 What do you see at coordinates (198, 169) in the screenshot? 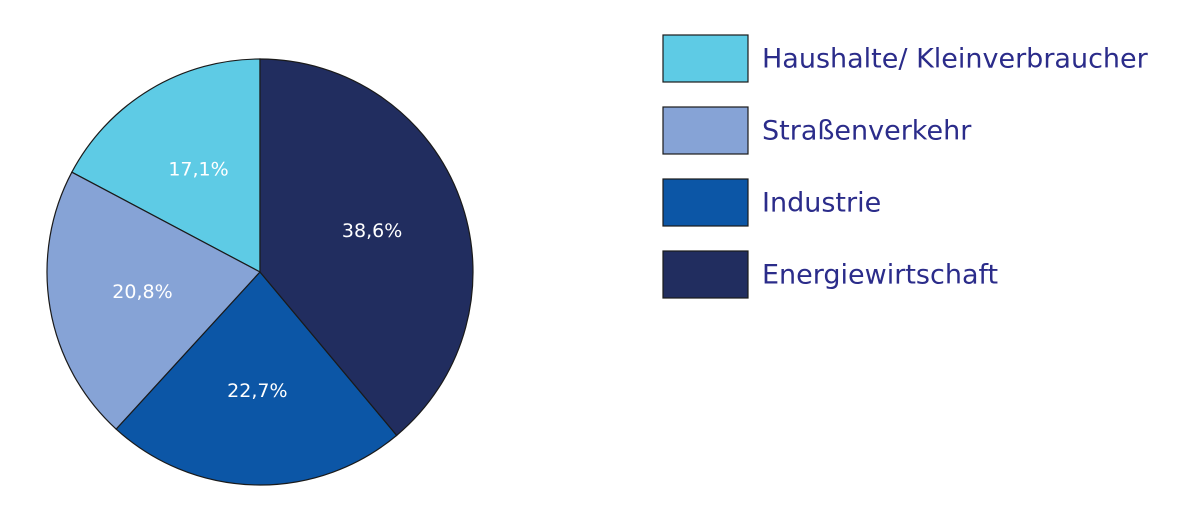
I see `value-label: 17,1%` at bounding box center [198, 169].